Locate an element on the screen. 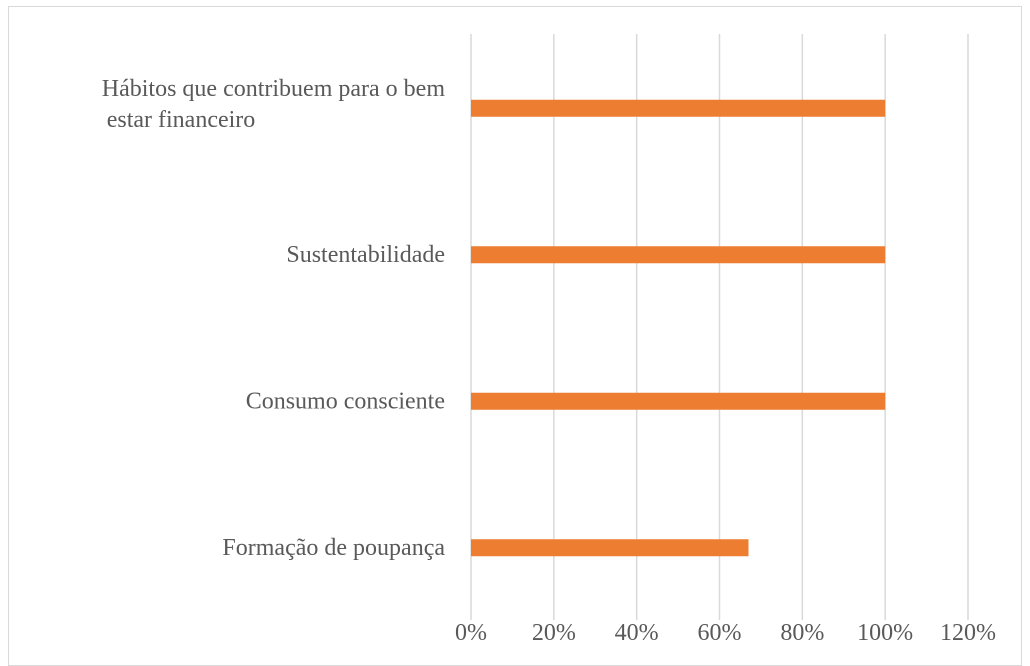 The height and width of the screenshot is (666, 1030). x-axis-ticks: 0% 20% 40% 60% 80% 100% 120% is located at coordinates (725, 633).